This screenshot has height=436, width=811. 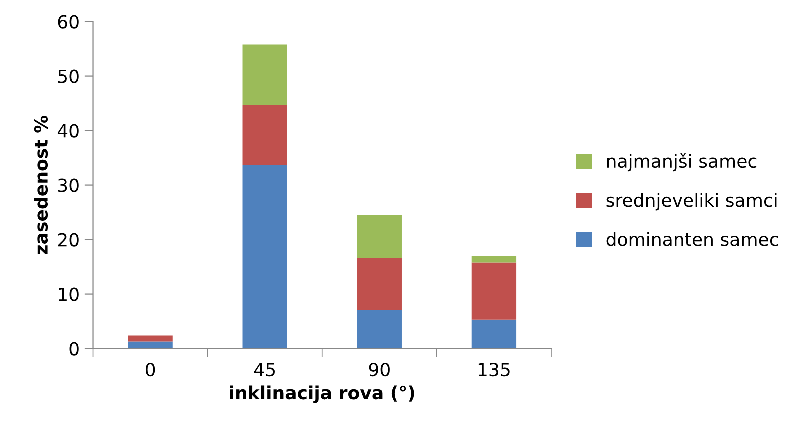 I want to click on y-axis-title: zasedenost %, so click(x=41, y=185).